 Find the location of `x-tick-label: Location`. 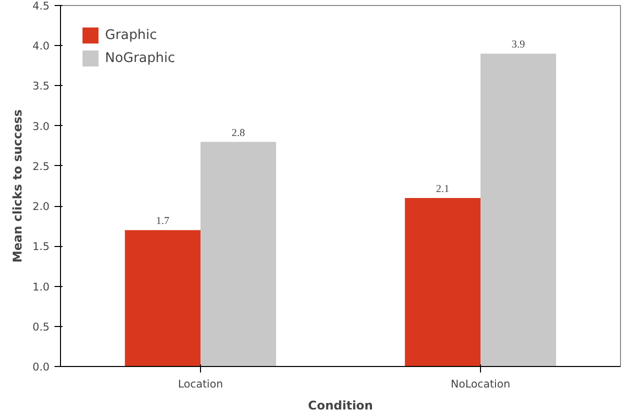

x-tick-label: Location is located at coordinates (201, 384).